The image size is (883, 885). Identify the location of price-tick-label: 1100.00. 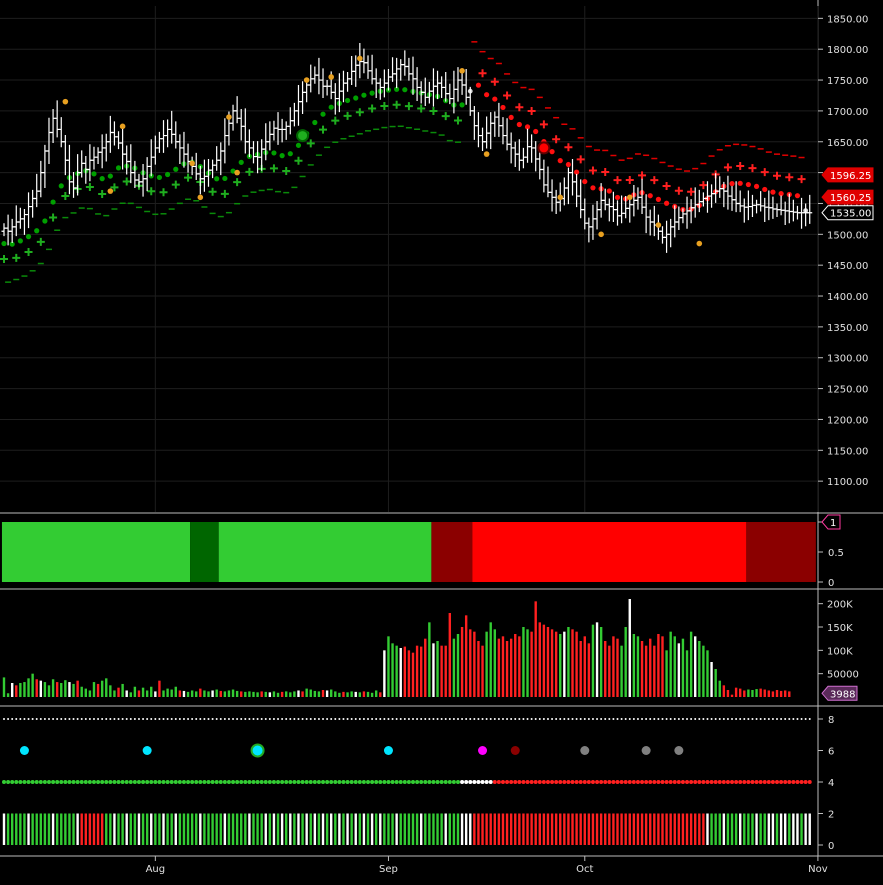
(847, 482).